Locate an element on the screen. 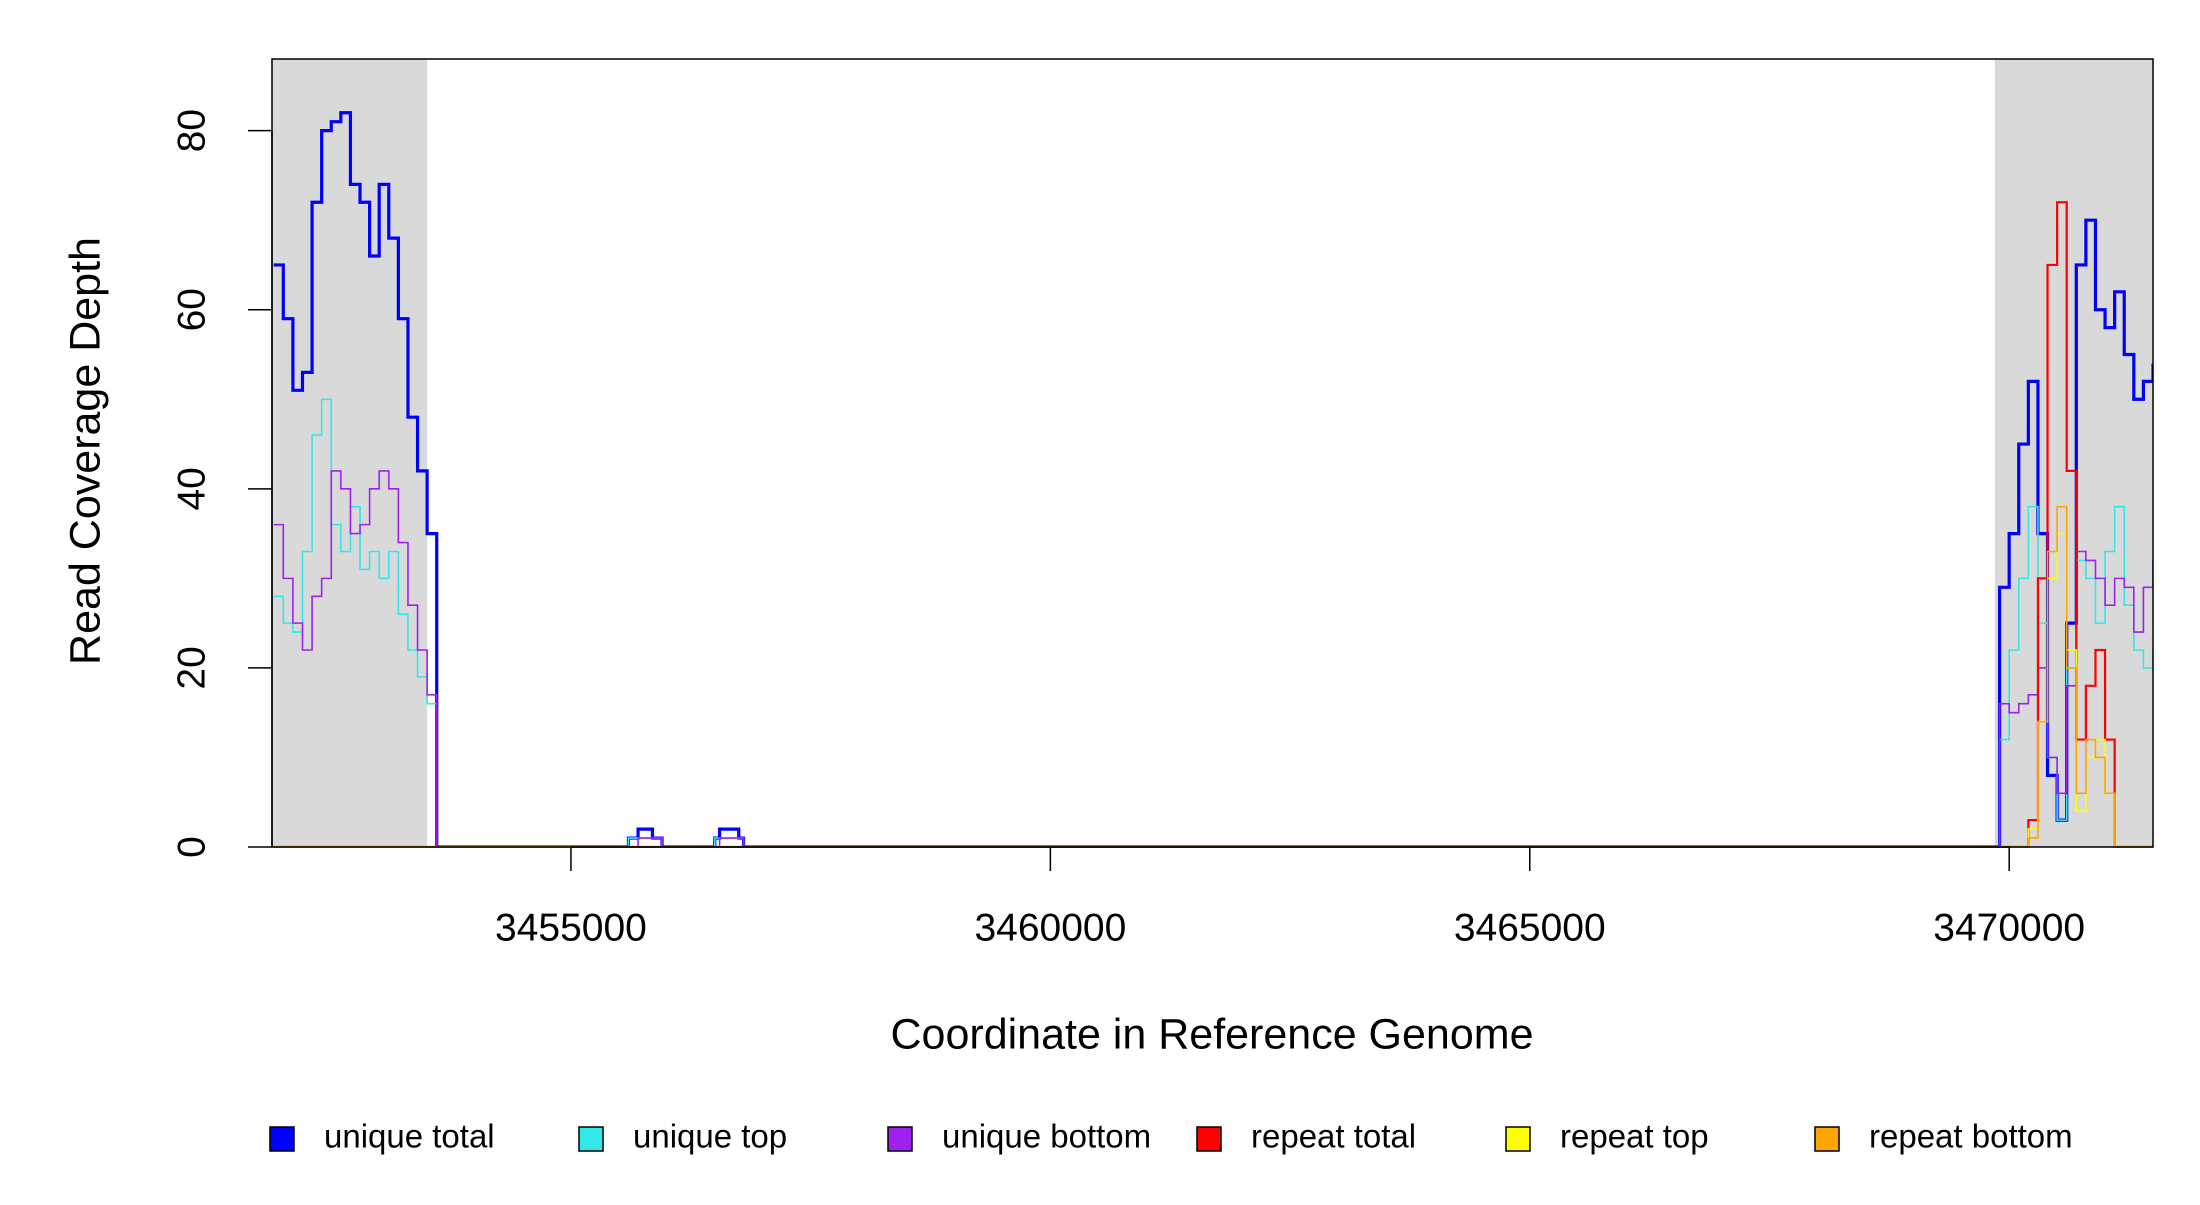  legend-label: repeat total is located at coordinates (1333, 1136).